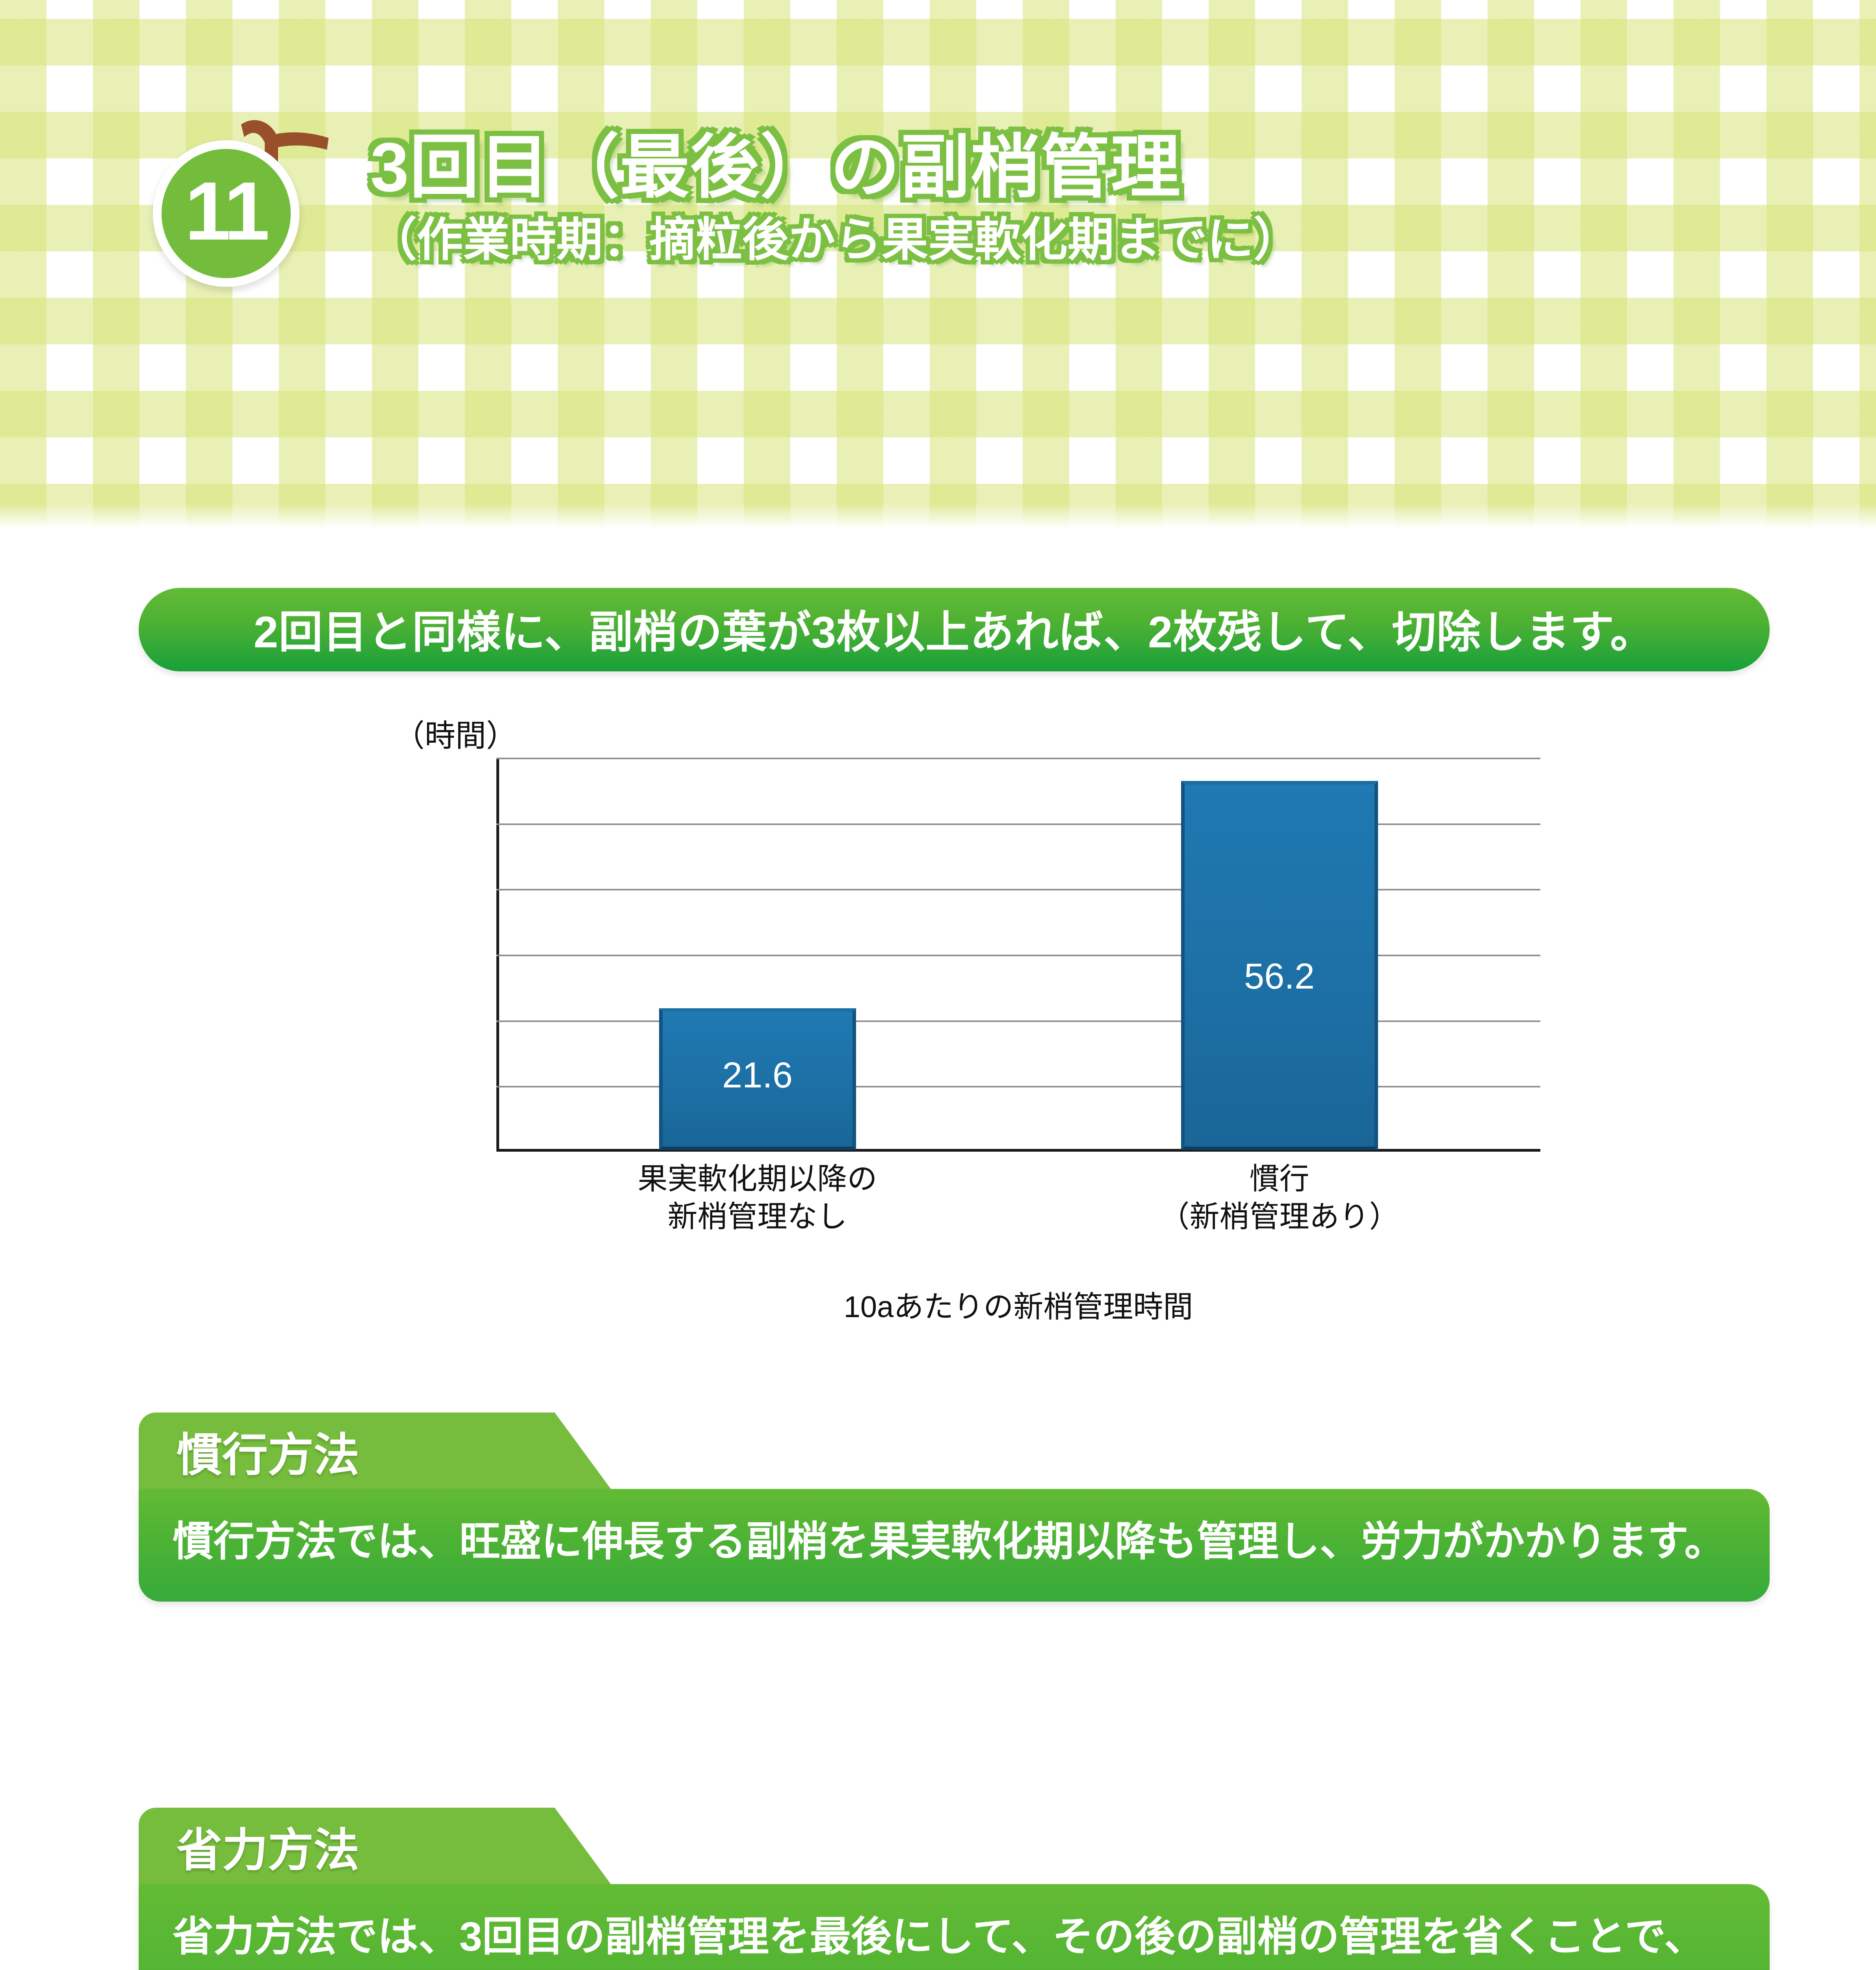  What do you see at coordinates (1018, 1307) in the screenshot?
I see `chart-caption: 10aあたりの新梢管理時間` at bounding box center [1018, 1307].